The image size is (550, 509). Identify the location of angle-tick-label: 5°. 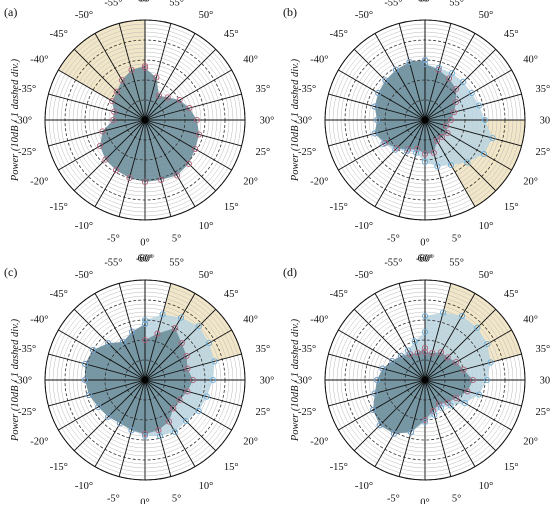
(176, 498).